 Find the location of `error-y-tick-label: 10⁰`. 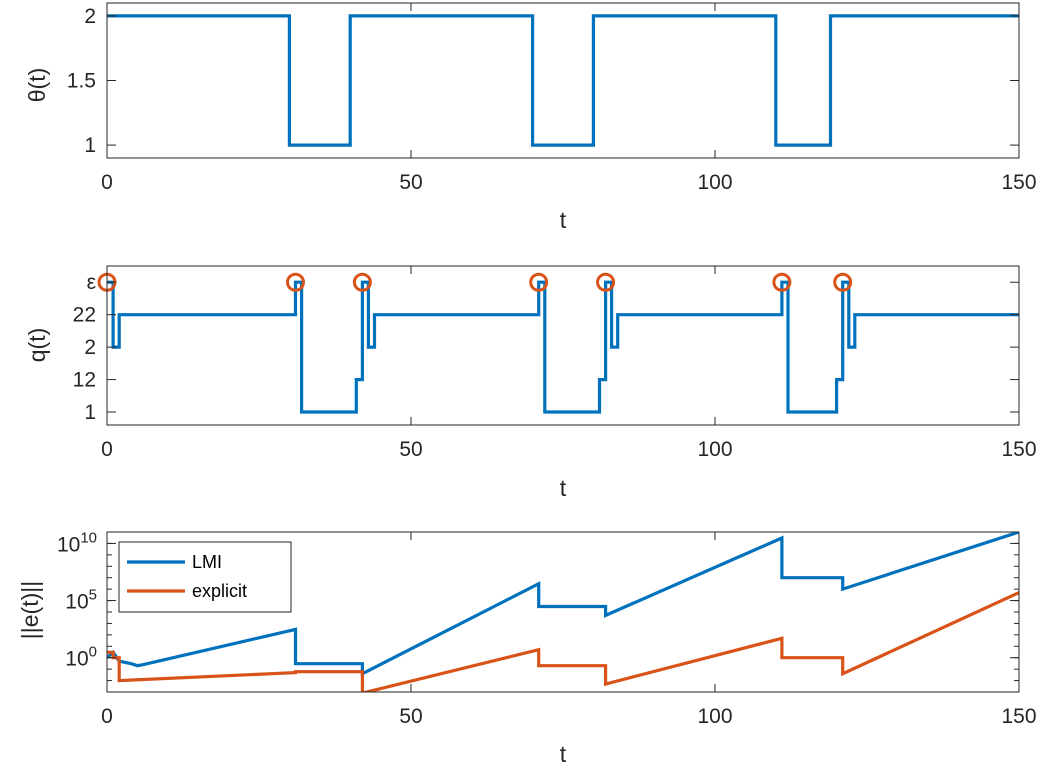

error-y-tick-label: 10⁰ is located at coordinates (81, 657).